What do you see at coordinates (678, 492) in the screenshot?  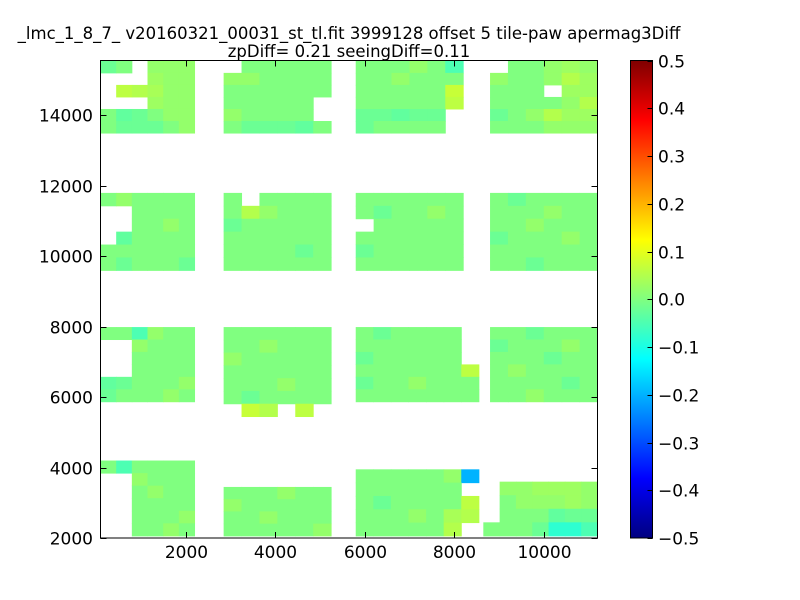 I see `colorbar-tick-label: −0.4` at bounding box center [678, 492].